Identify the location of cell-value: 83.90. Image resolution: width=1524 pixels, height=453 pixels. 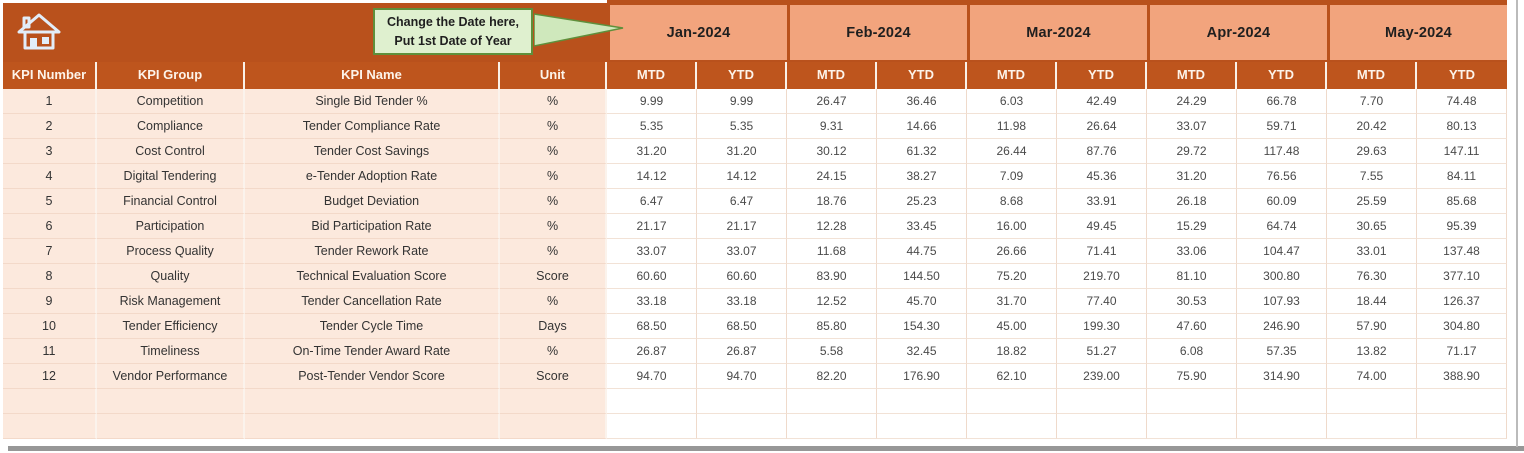
(832, 276).